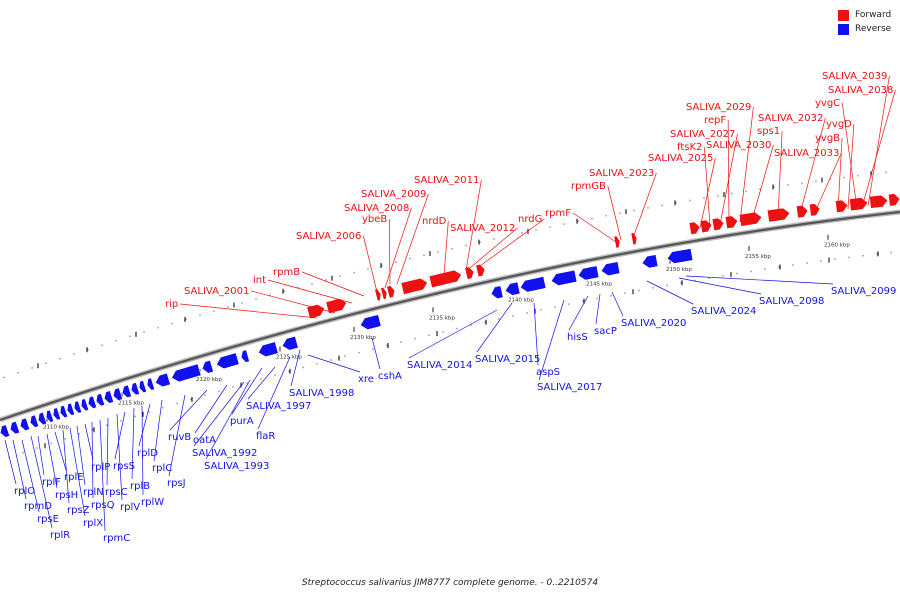 The image size is (900, 600). I want to click on forward-gene-label: yvgB, so click(827, 138).